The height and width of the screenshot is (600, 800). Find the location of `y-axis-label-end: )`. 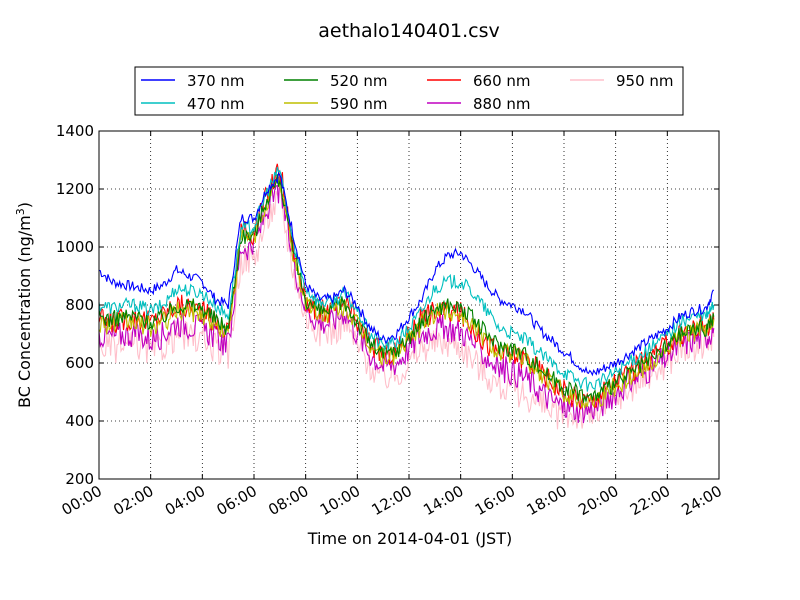

y-axis-label-end: ) is located at coordinates (24, 205).